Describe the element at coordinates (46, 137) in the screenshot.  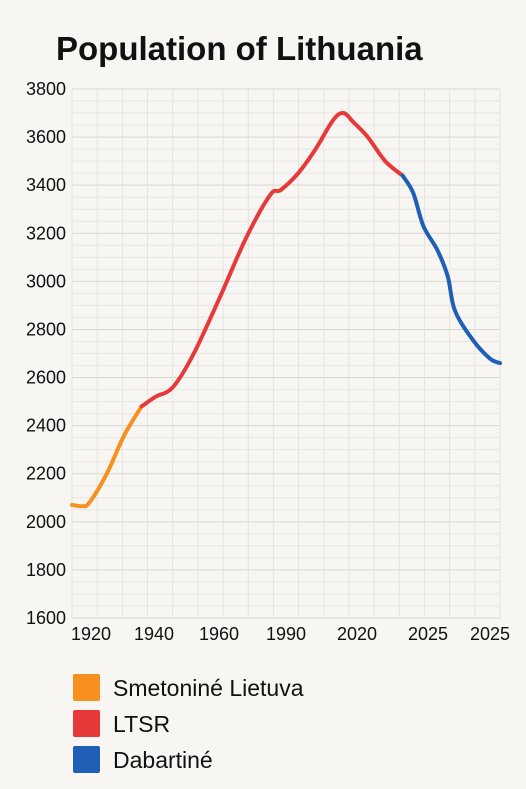
I see `y-tick-label: 3600` at that location.